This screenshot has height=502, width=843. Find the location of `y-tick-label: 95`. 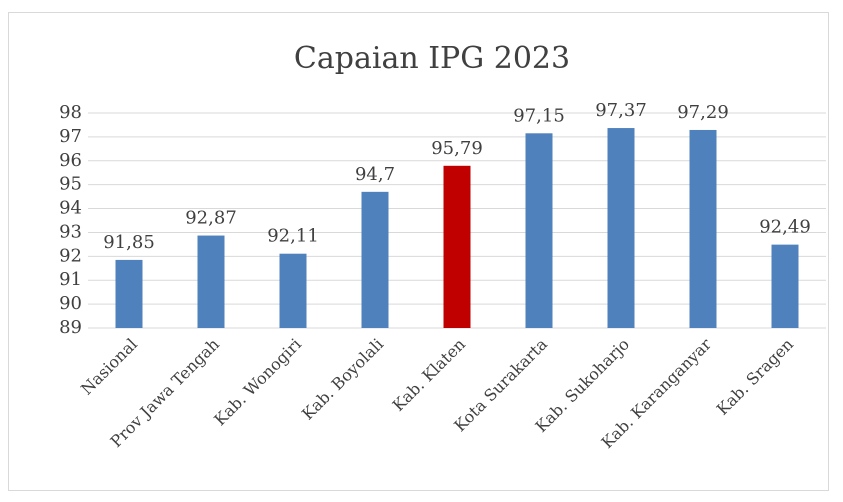

y-tick-label: 95 is located at coordinates (70, 184).